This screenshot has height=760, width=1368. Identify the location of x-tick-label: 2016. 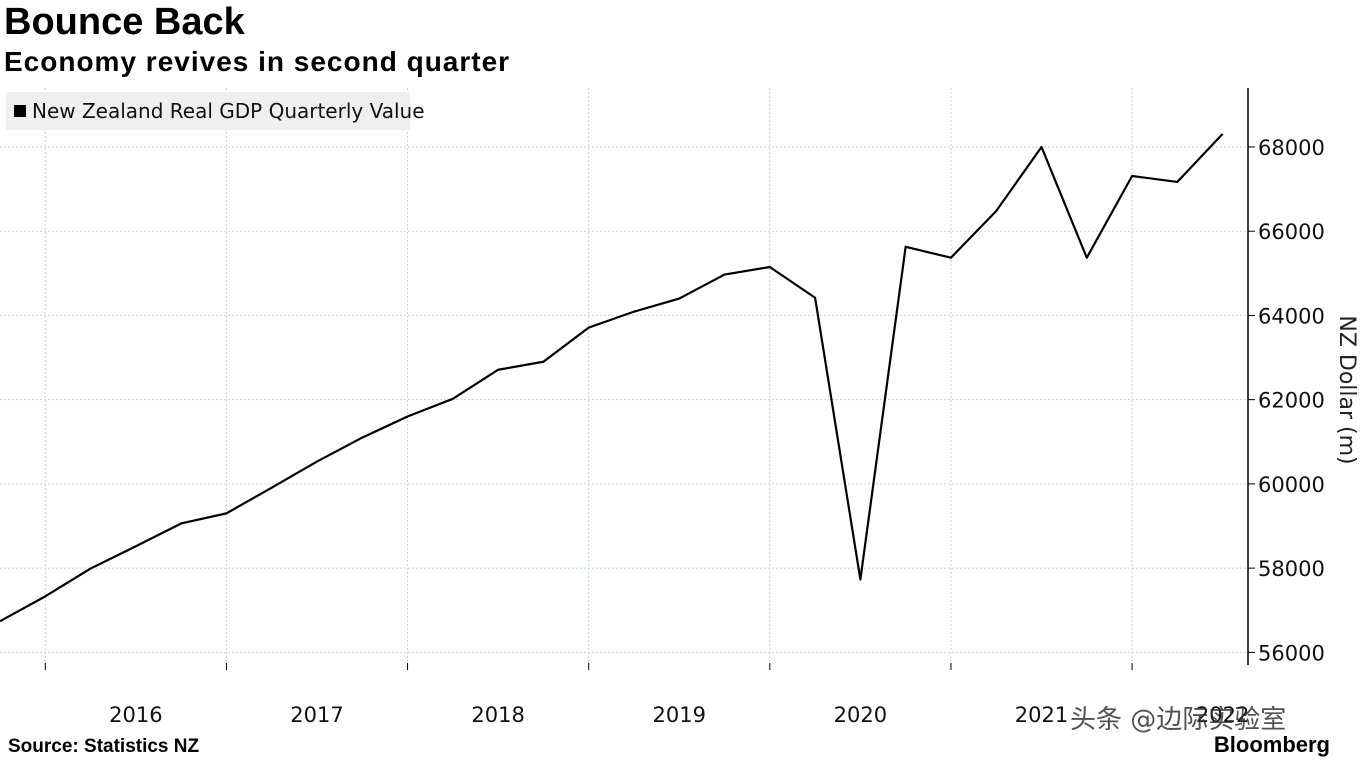
(135, 715).